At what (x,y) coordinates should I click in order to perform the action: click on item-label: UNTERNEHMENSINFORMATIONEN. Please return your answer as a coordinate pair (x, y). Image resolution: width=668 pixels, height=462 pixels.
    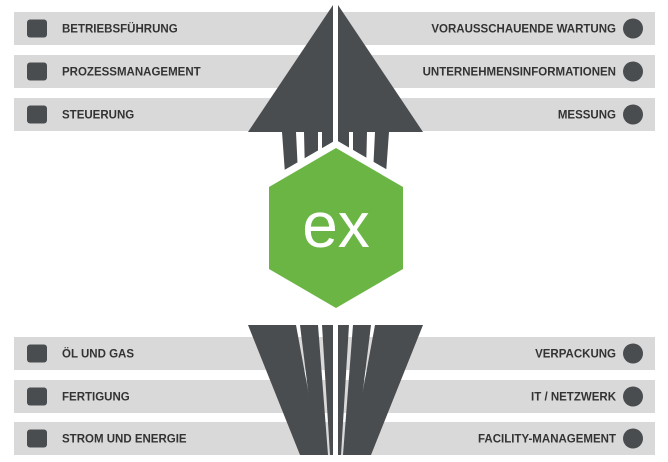
    Looking at the image, I should click on (519, 73).